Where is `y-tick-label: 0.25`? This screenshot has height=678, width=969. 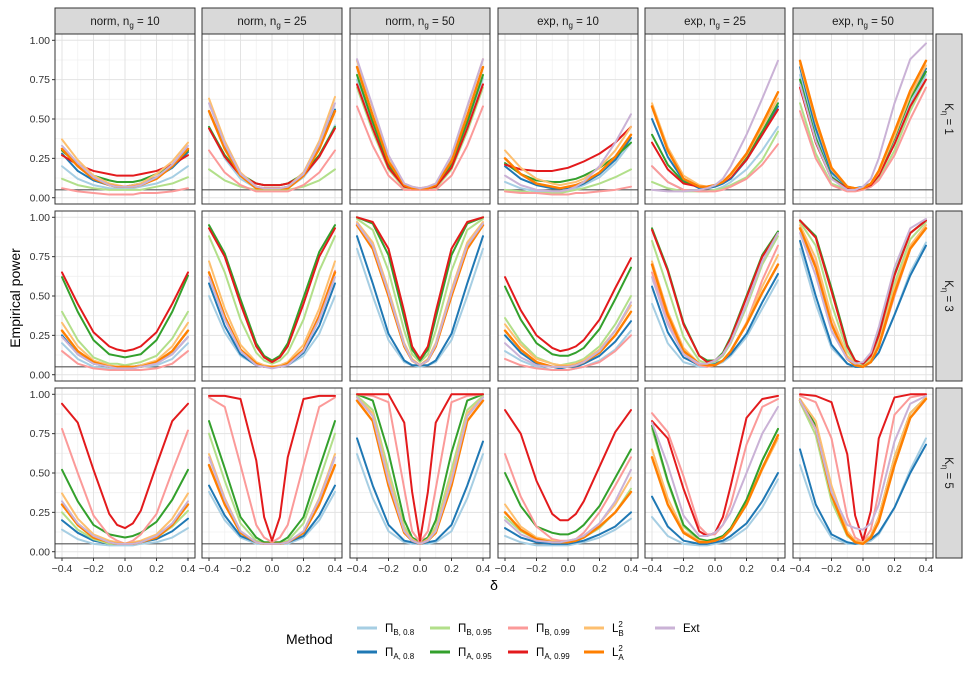
y-tick-label: 0.25 is located at coordinates (40, 336).